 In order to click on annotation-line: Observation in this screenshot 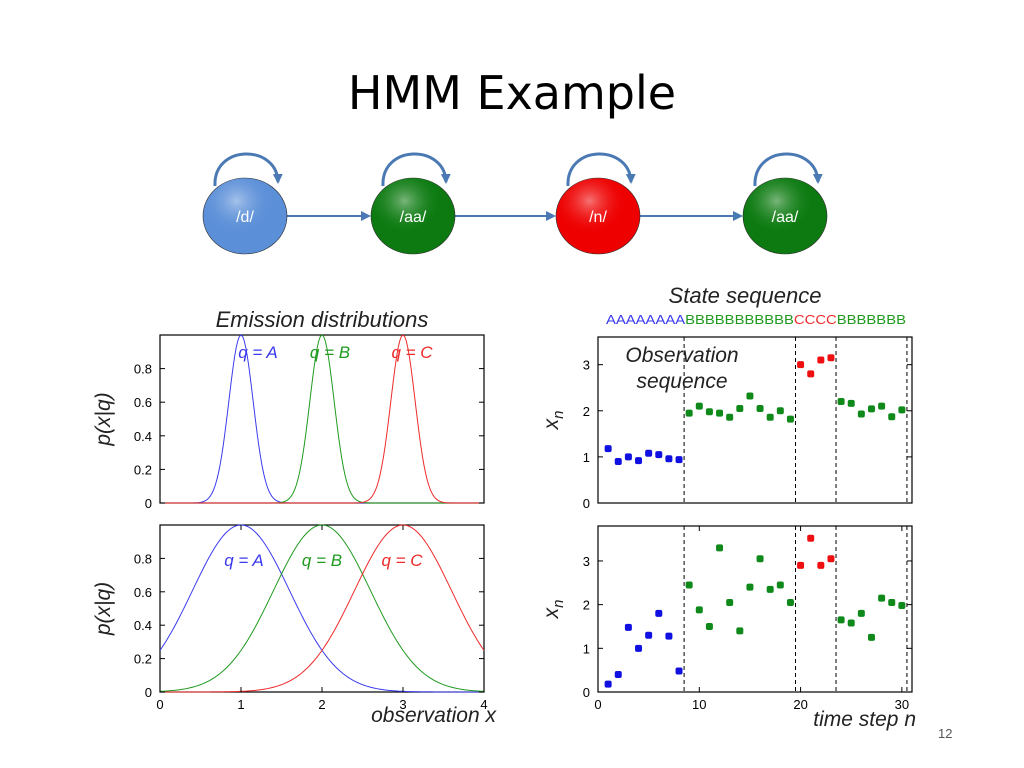, I will do `click(681, 355)`.